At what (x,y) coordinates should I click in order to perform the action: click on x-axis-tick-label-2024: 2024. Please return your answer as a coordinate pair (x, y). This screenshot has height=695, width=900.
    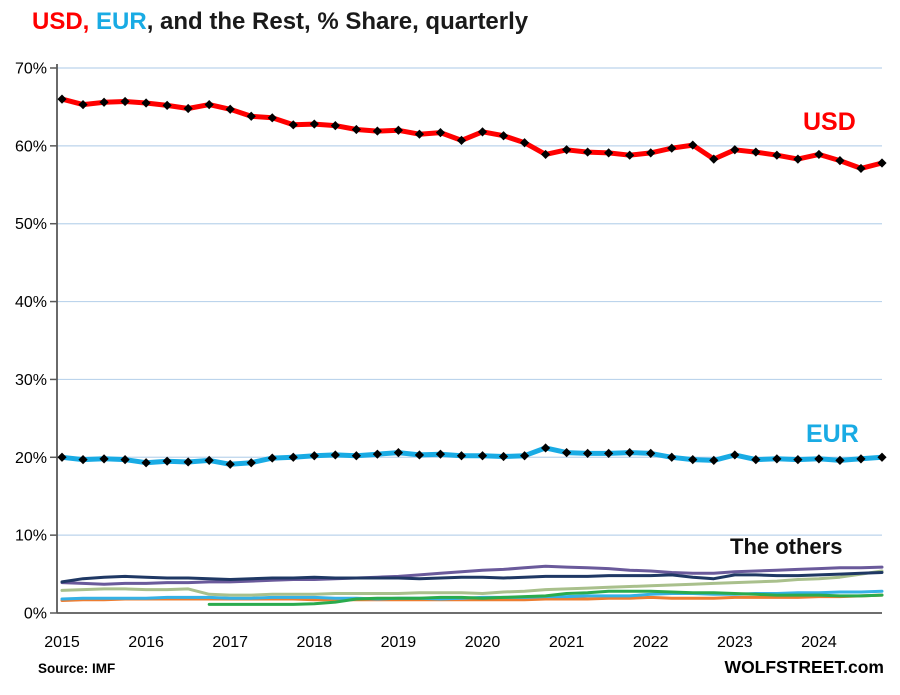
    Looking at the image, I should click on (819, 642).